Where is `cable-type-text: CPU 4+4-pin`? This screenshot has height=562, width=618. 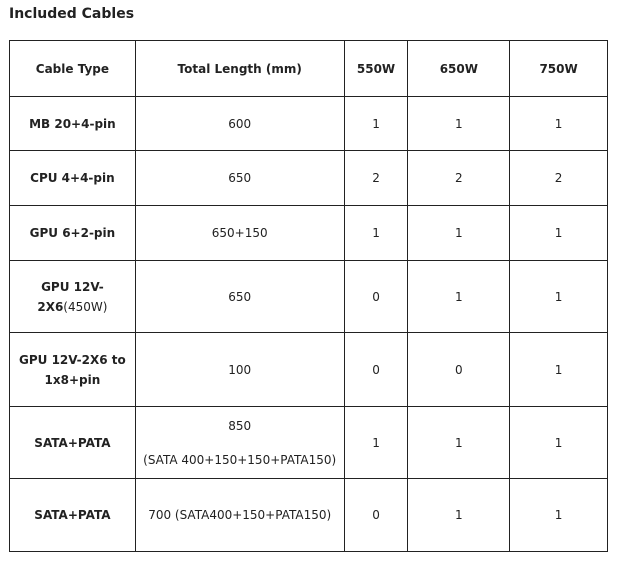 cable-type-text: CPU 4+4-pin is located at coordinates (72, 178).